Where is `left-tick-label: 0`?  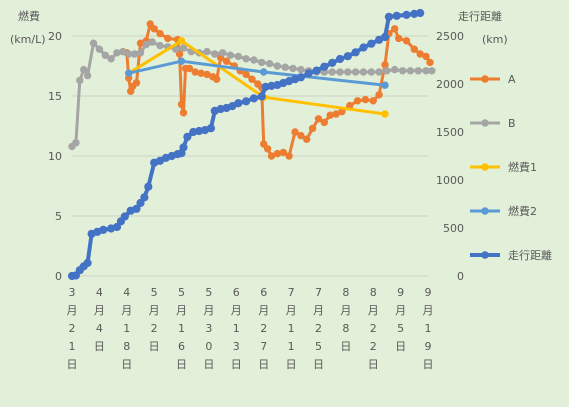 left-tick-label: 0 is located at coordinates (58, 276).